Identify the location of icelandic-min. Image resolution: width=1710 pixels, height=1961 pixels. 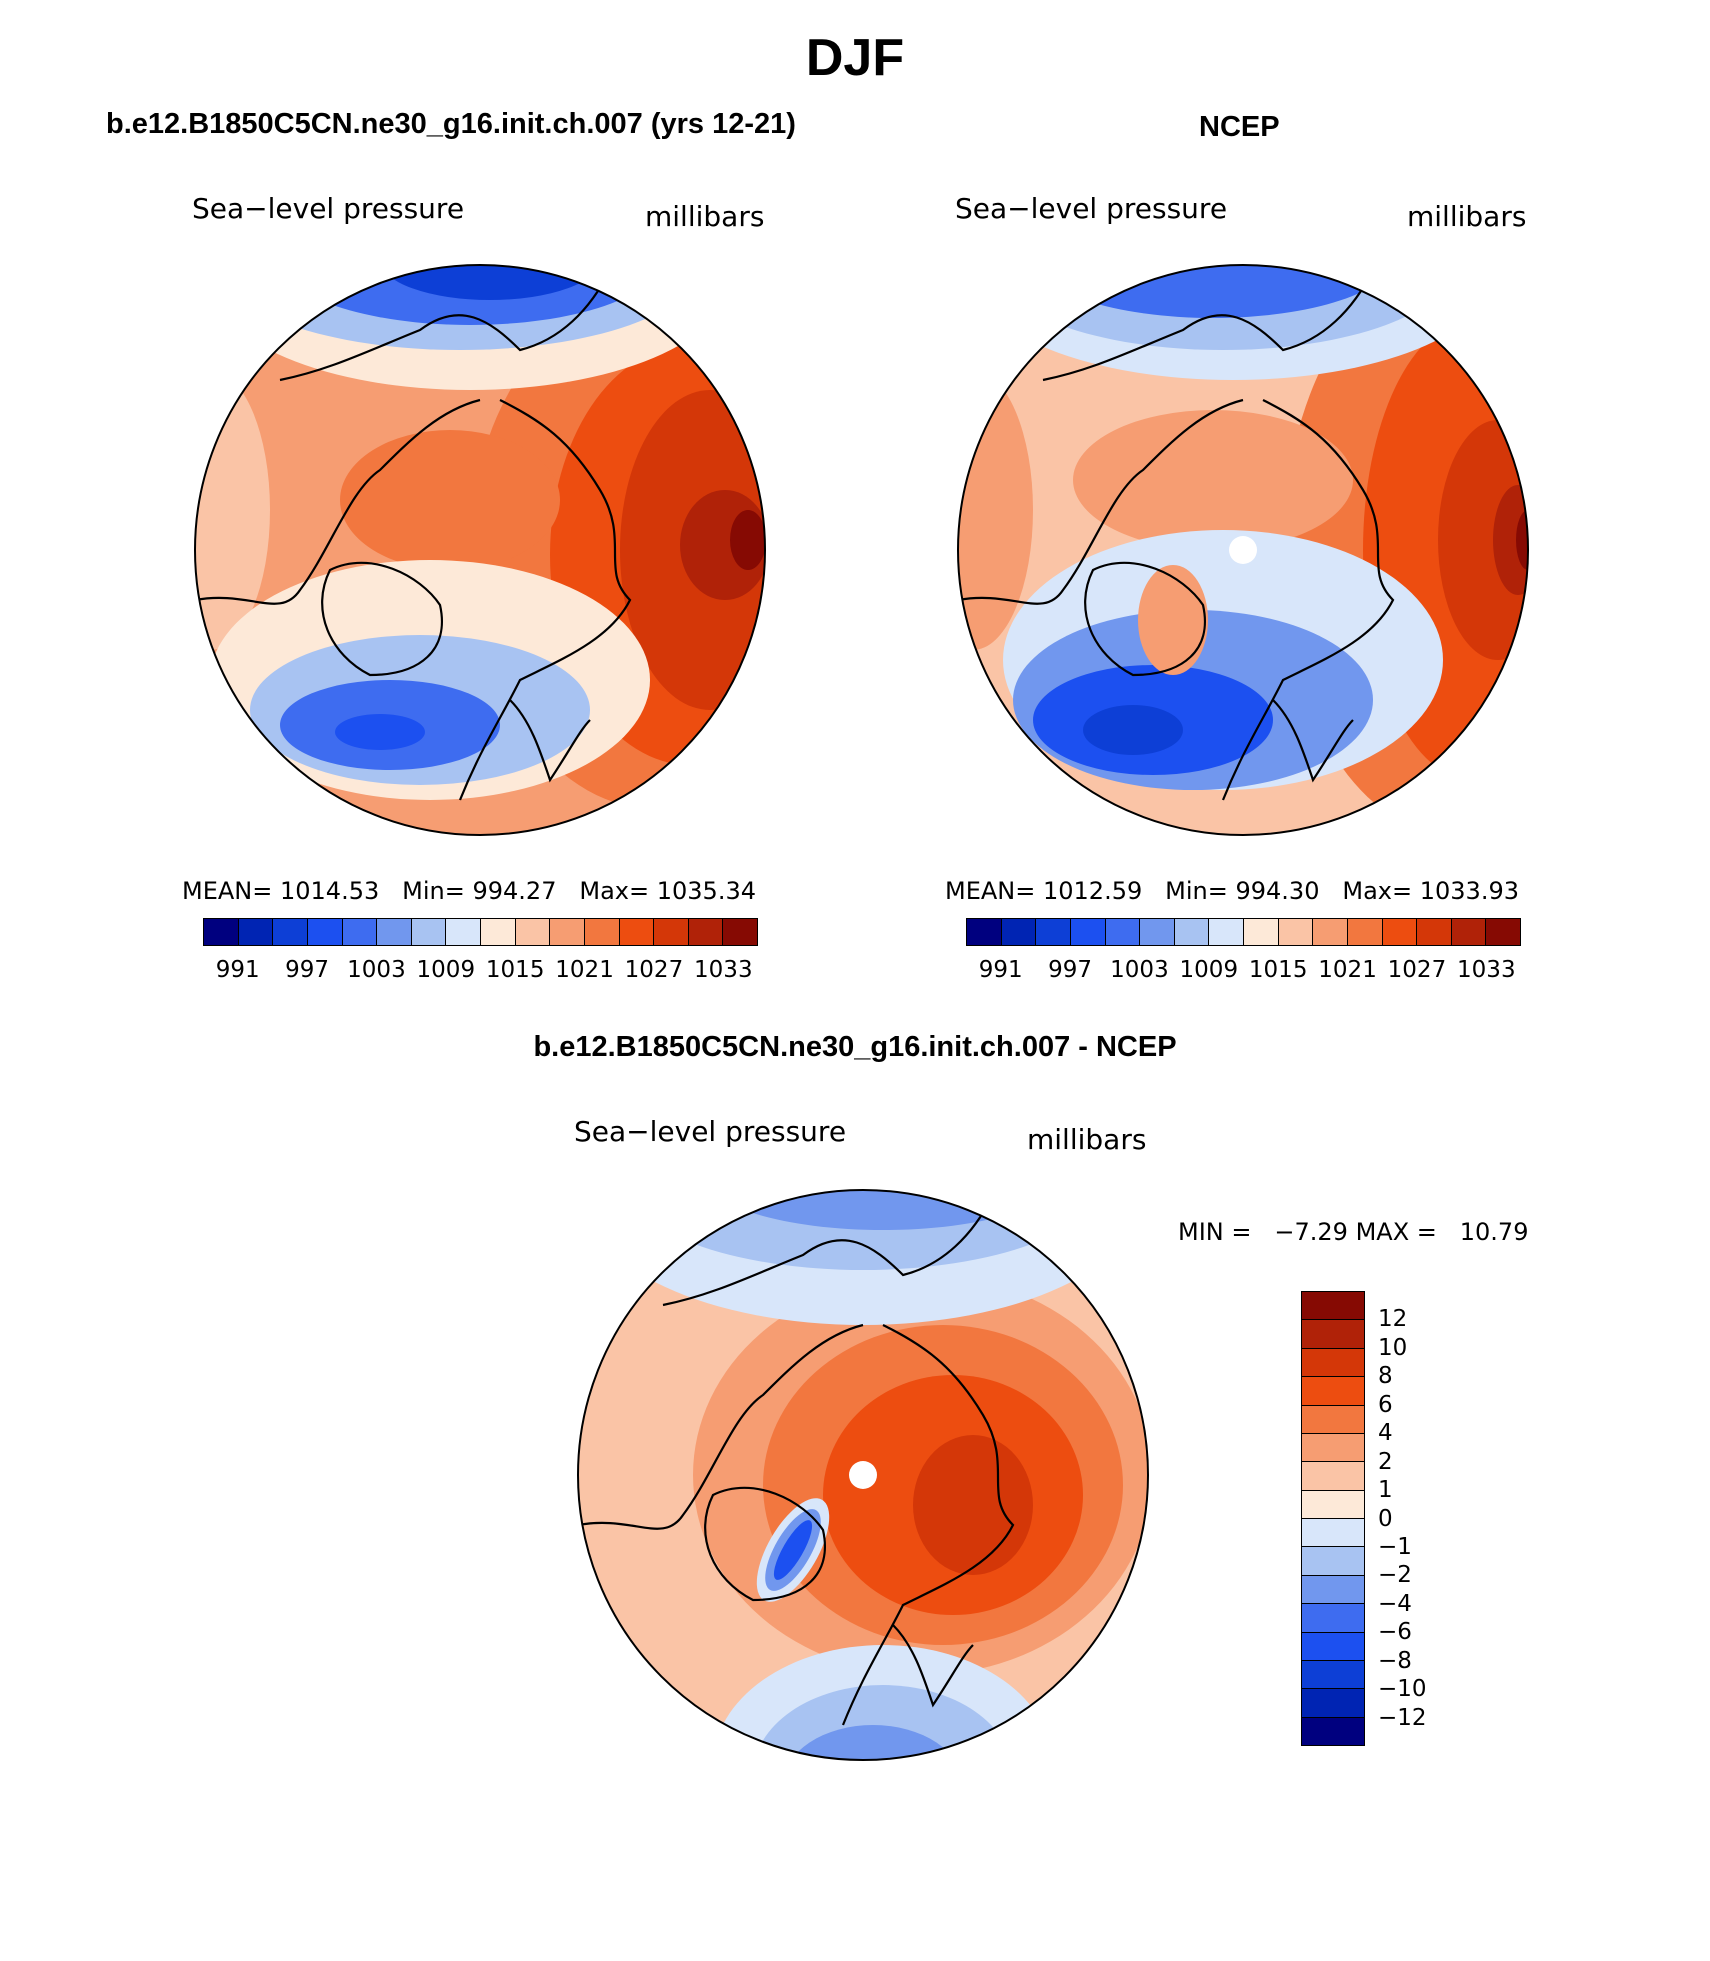
(380, 732).